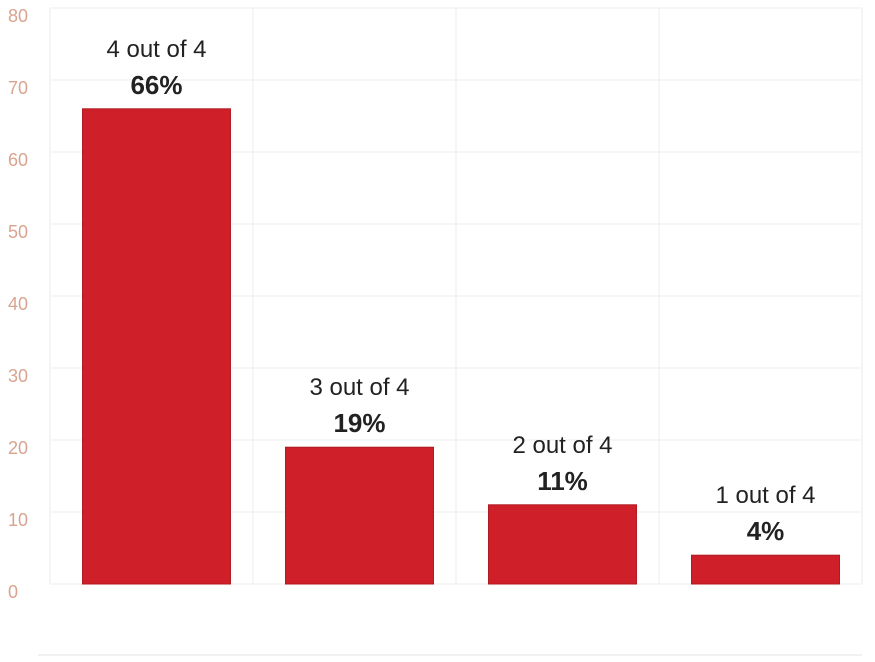 This screenshot has height=662, width=875. Describe the element at coordinates (18, 160) in the screenshot. I see `y-tick-label: 60` at that location.